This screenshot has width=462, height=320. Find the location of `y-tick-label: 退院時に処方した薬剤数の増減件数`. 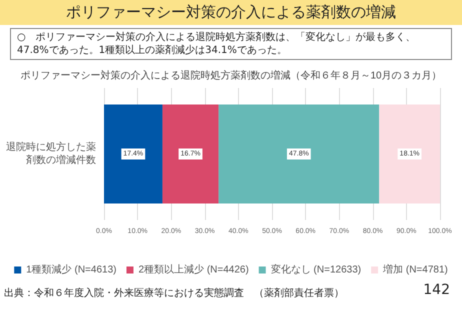

y-tick-label: 退院時に処方した薬剤数の増減件数 is located at coordinates (51, 153).